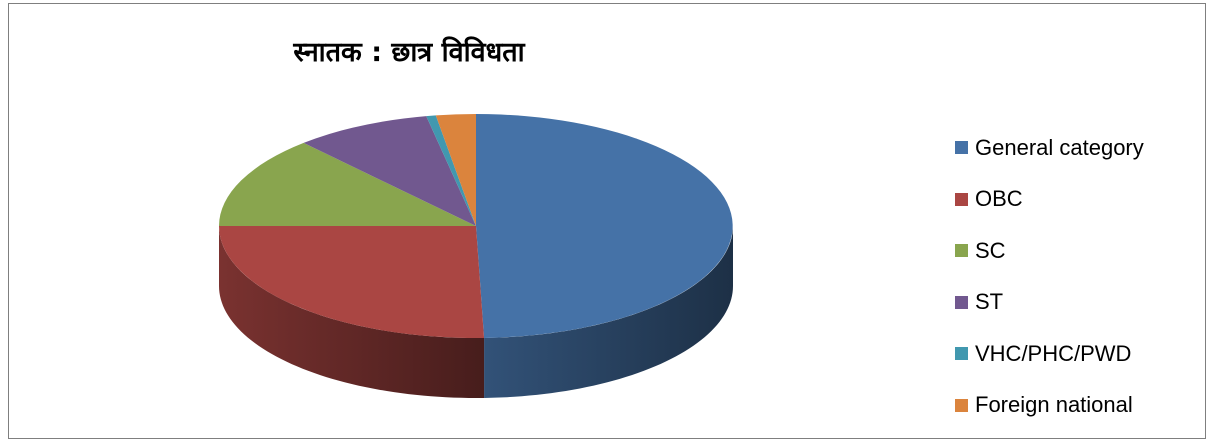 The height and width of the screenshot is (448, 1215). I want to click on legend-label: Foreign national, so click(1054, 405).